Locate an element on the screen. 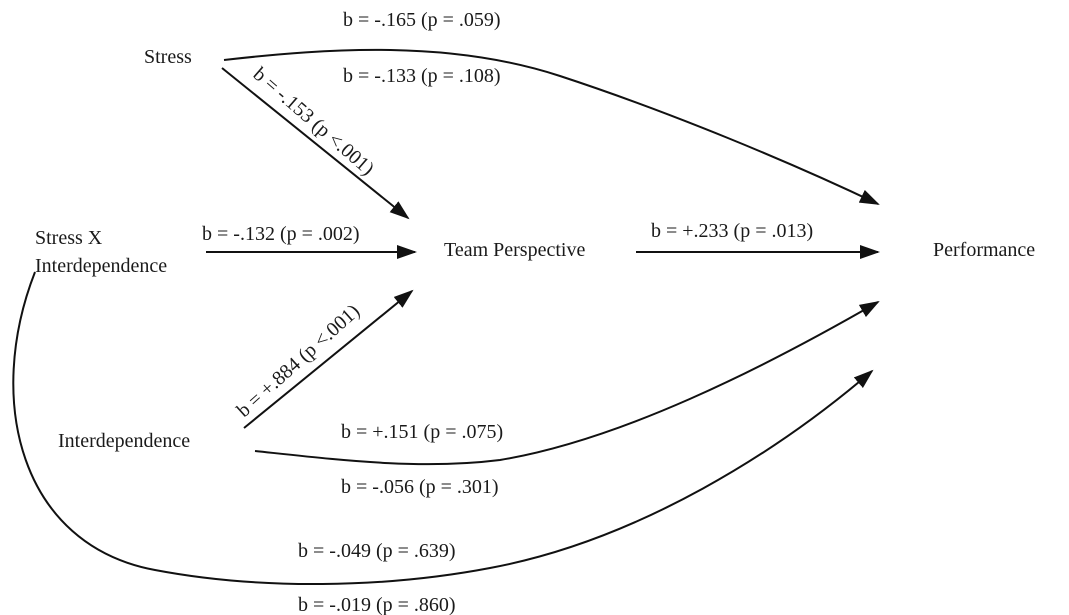 This screenshot has width=1069, height=615. label-stress-to-performance-total: b = -.165 (p = .059) is located at coordinates (422, 20).